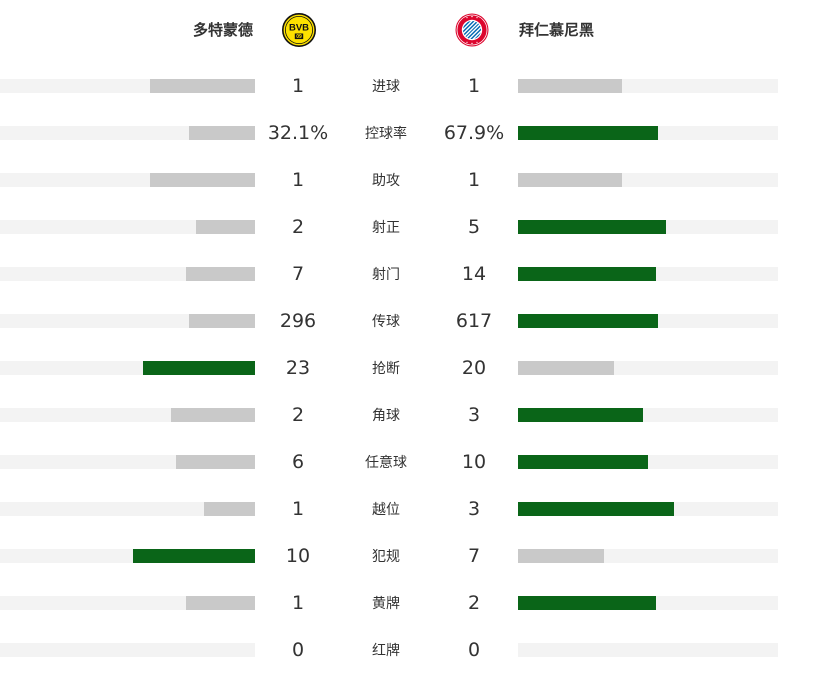 The height and width of the screenshot is (673, 813). I want to click on stat-row: 23 抢断 20, so click(406, 367).